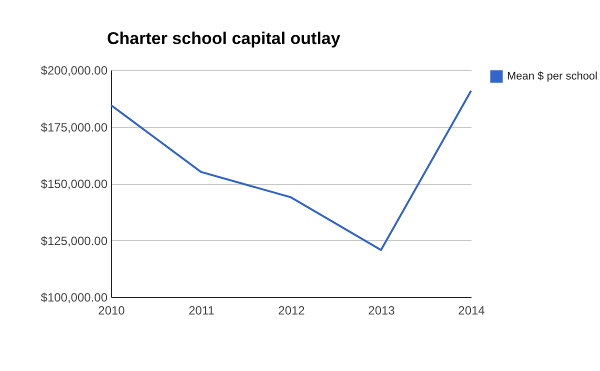  What do you see at coordinates (112, 311) in the screenshot?
I see `x-tick-label: 2010` at bounding box center [112, 311].